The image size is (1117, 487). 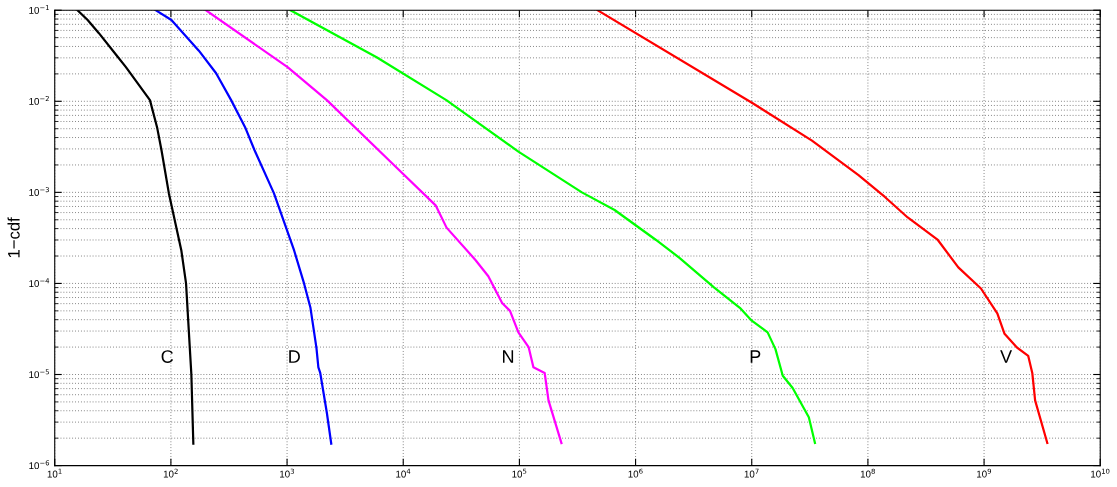 What do you see at coordinates (403, 473) in the screenshot?
I see `x-tick-label: 10$^{4}$` at bounding box center [403, 473].